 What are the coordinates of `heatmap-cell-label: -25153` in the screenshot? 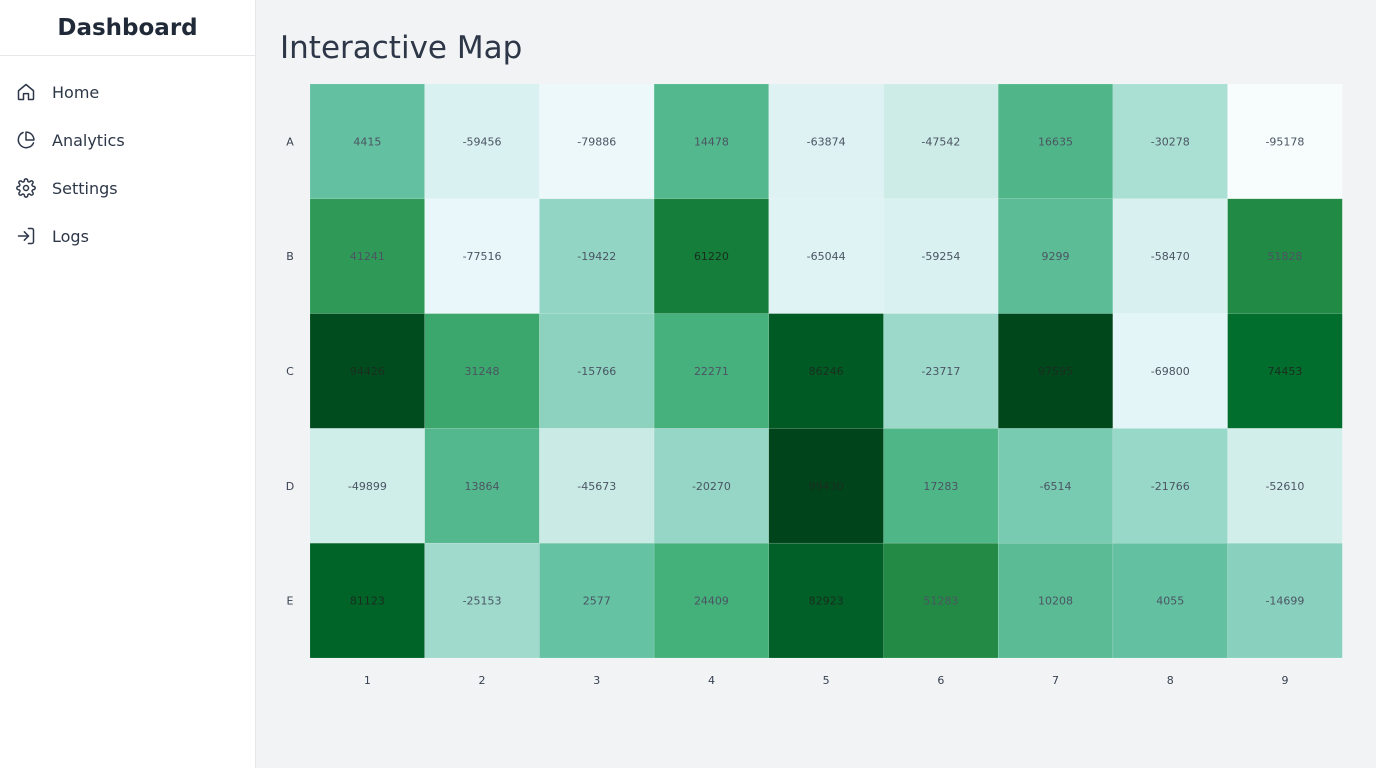 It's located at (482, 601).